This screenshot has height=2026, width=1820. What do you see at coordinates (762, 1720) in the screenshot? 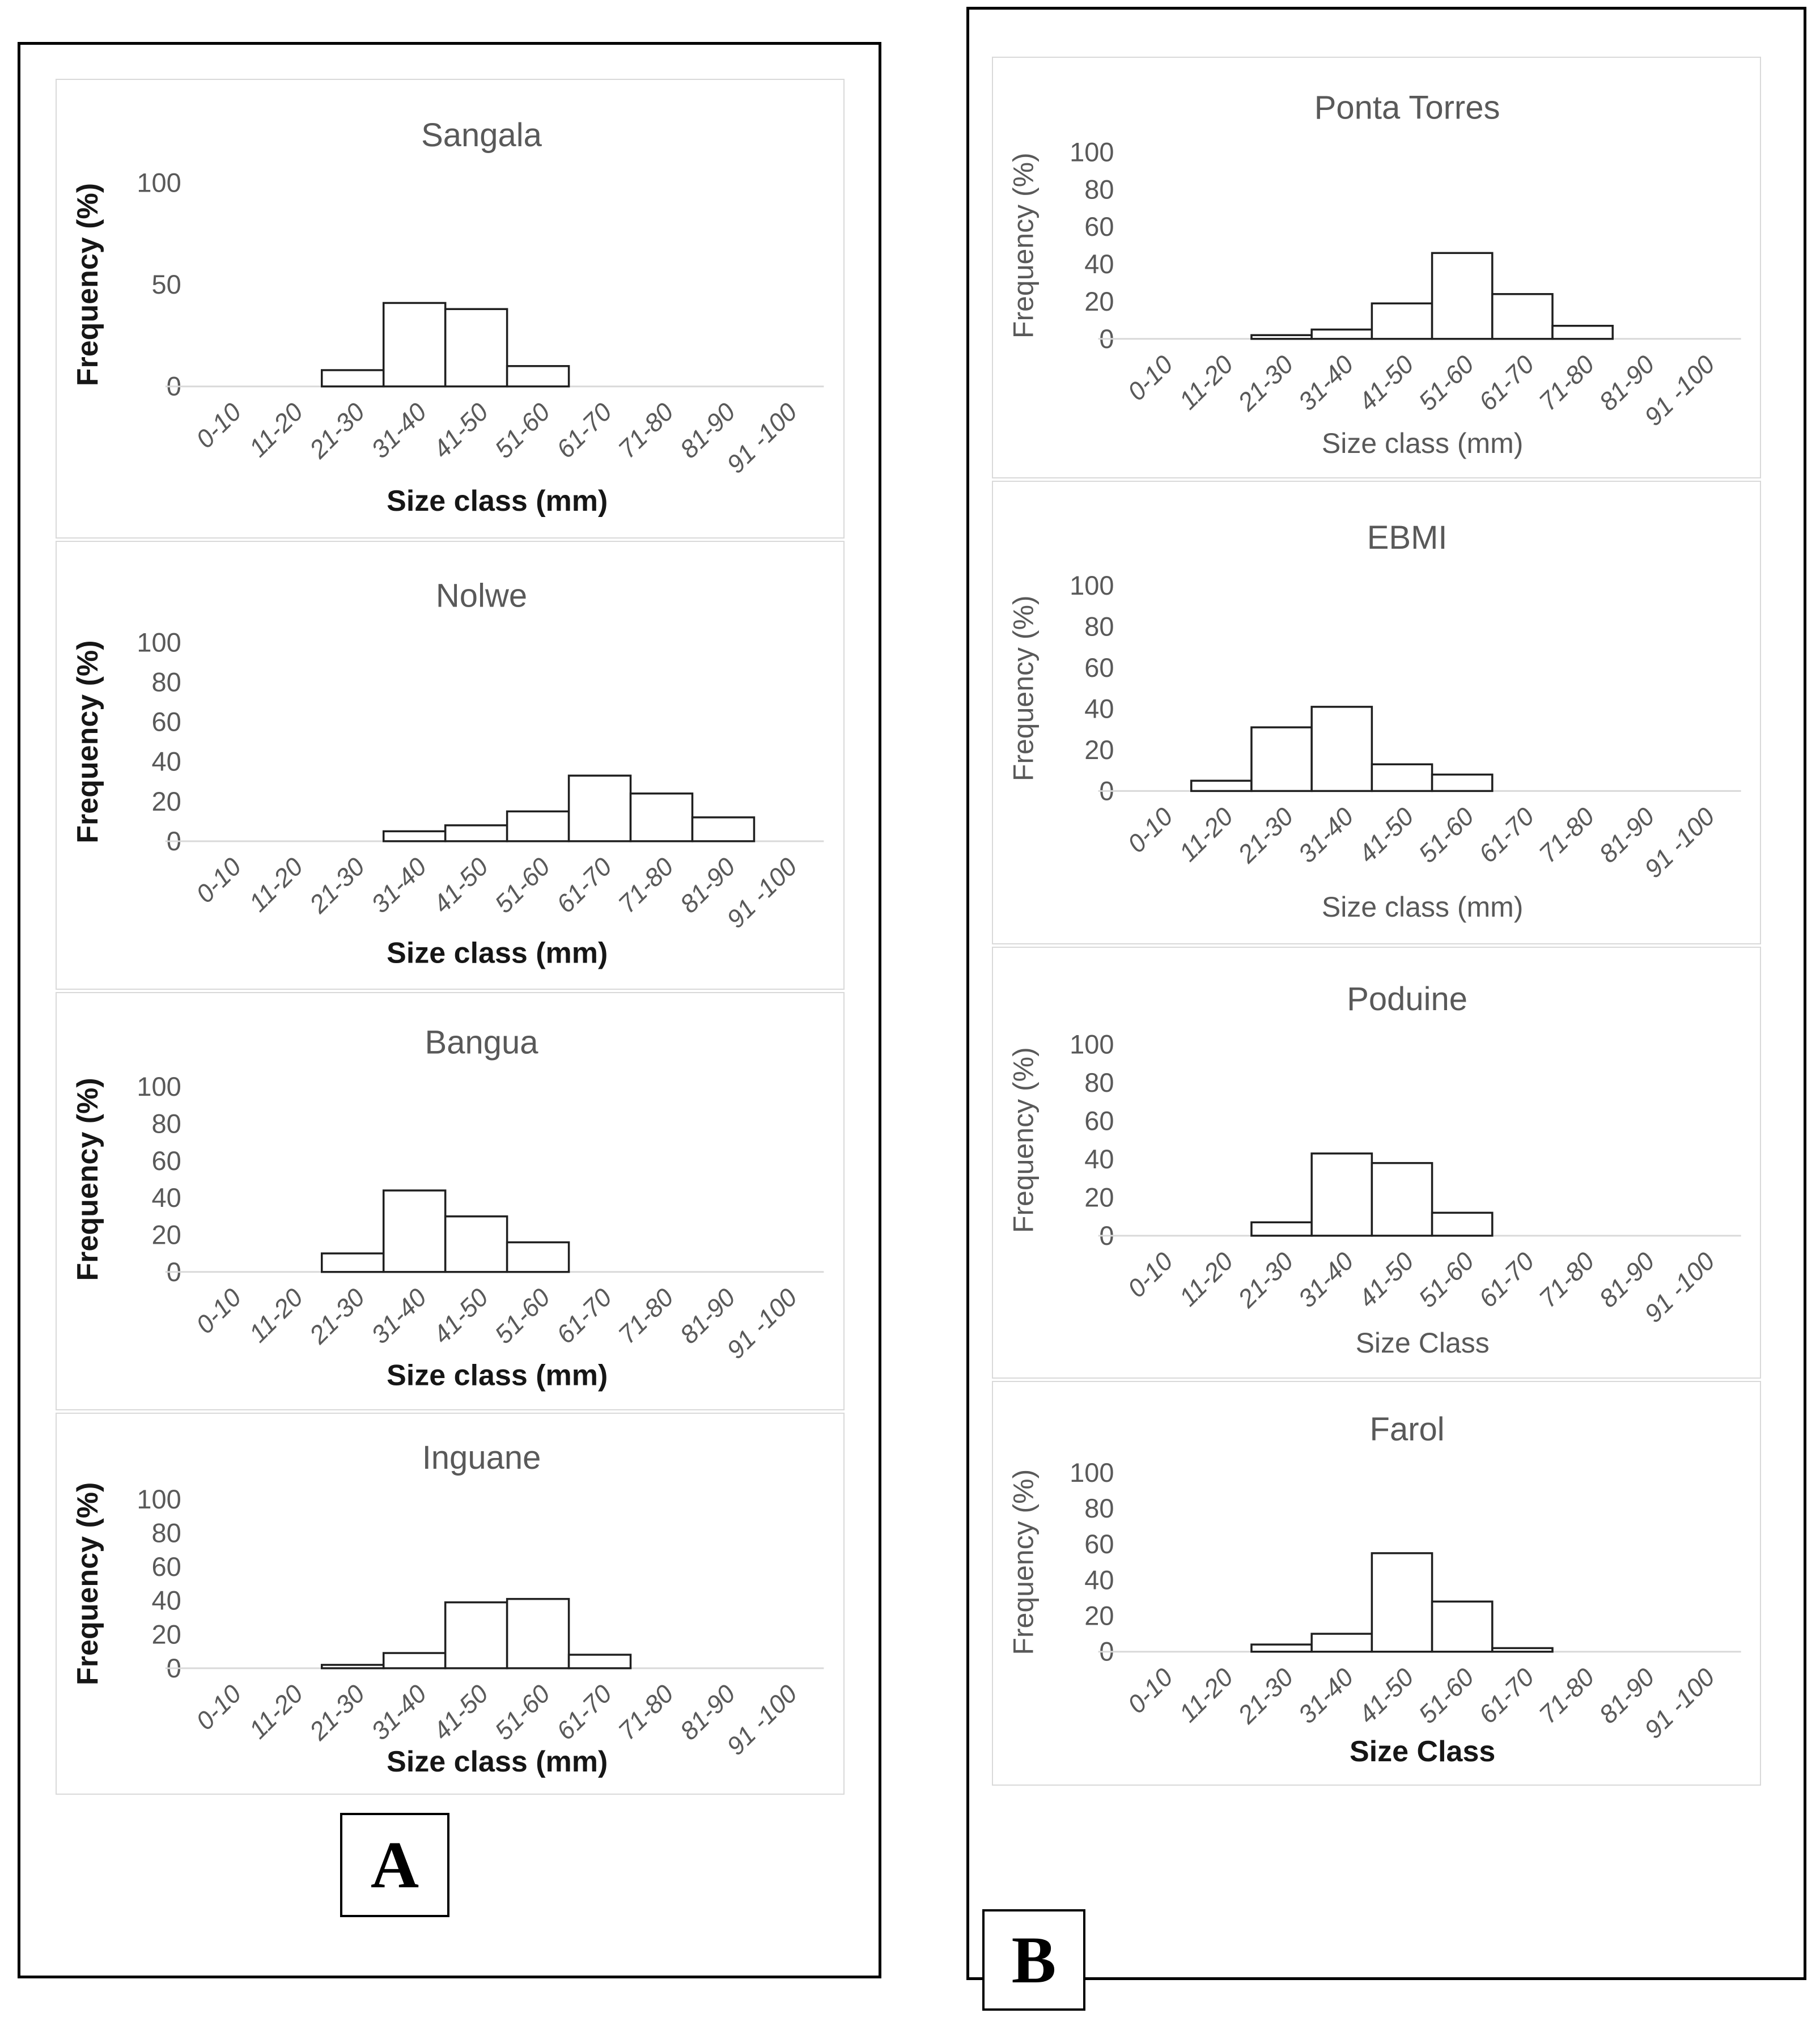
I see `x-tick-label: 91 -100` at bounding box center [762, 1720].